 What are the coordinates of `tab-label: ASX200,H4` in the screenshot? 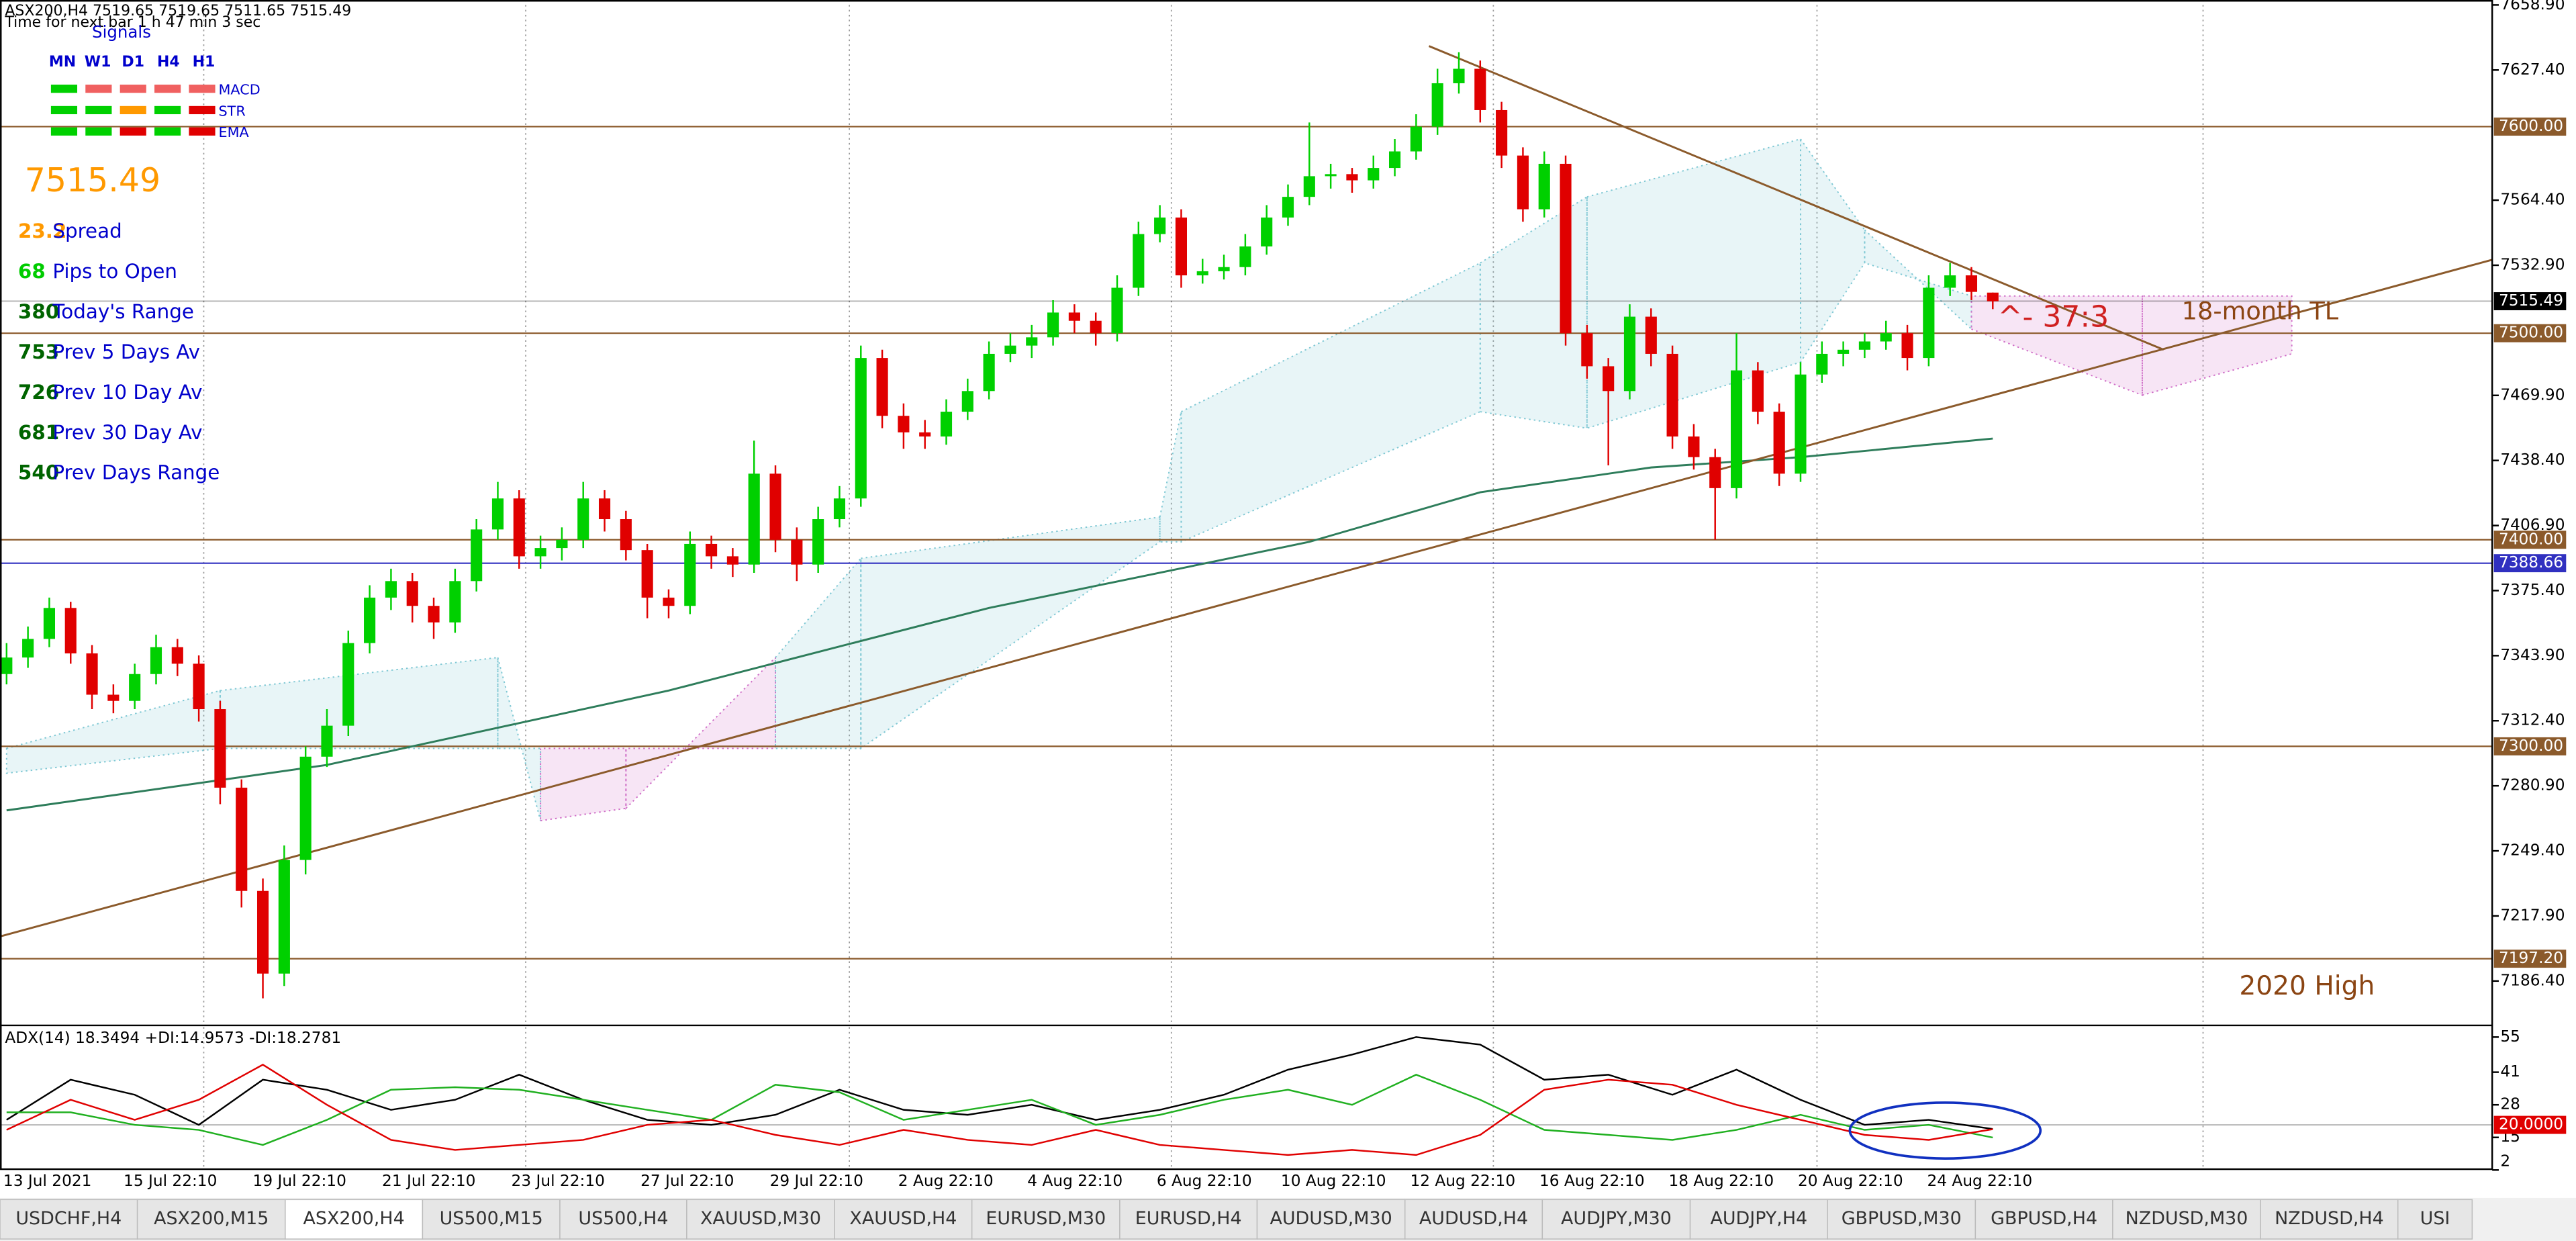 It's located at (354, 1218).